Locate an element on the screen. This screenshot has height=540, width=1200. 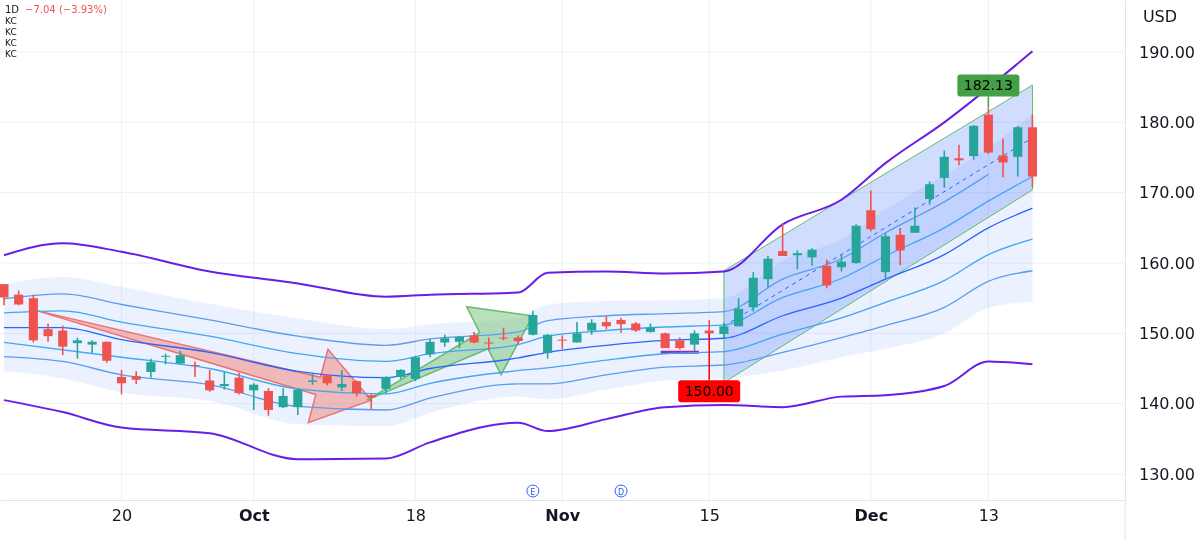
y-tick-label: 170.00 is located at coordinates (1167, 193).